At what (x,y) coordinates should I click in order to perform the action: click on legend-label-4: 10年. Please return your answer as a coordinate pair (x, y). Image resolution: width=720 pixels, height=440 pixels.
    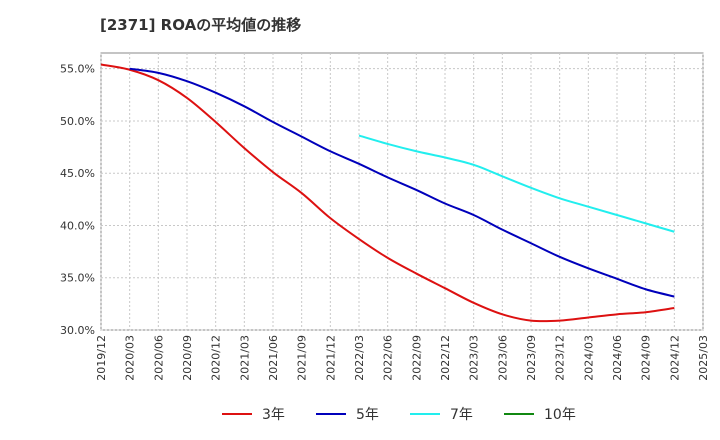
    Looking at the image, I should click on (560, 415).